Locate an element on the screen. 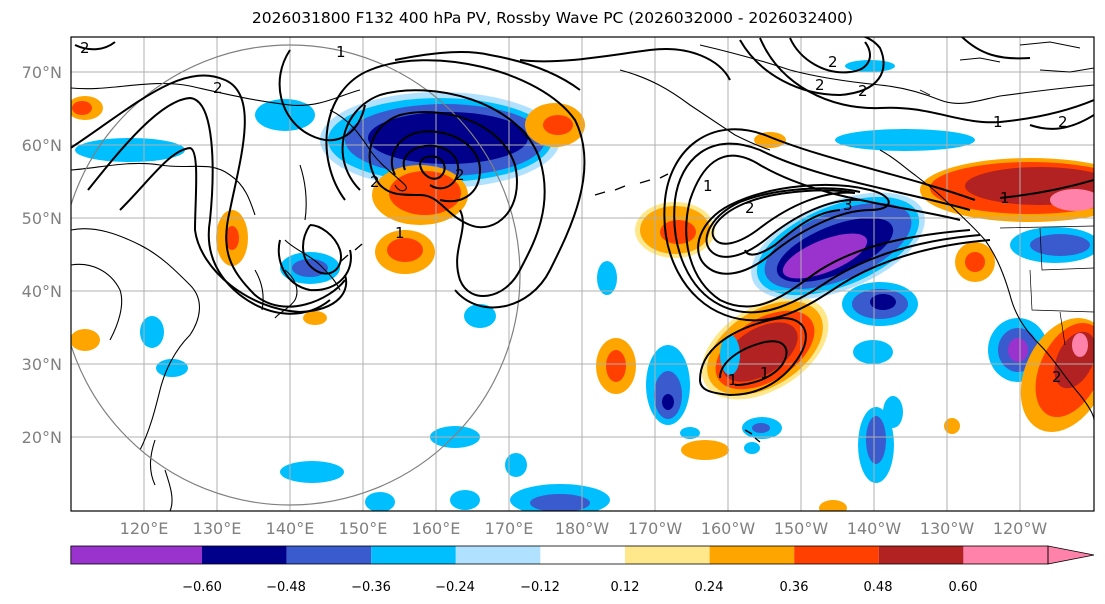 The width and height of the screenshot is (1105, 604). lon-label: 120°E is located at coordinates (144, 528).